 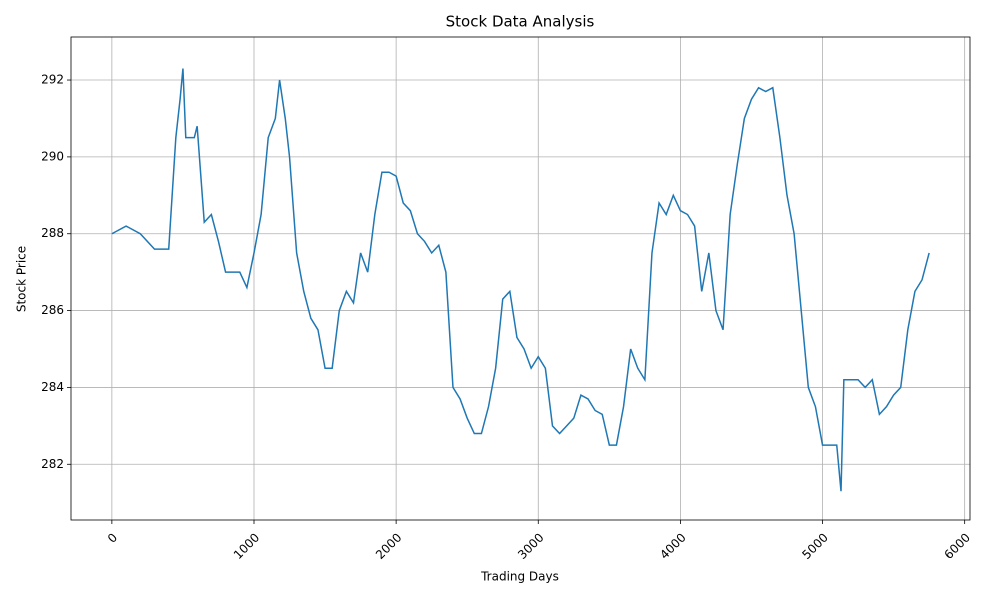 I want to click on y-axis-label: Stock Price, so click(x=22, y=279).